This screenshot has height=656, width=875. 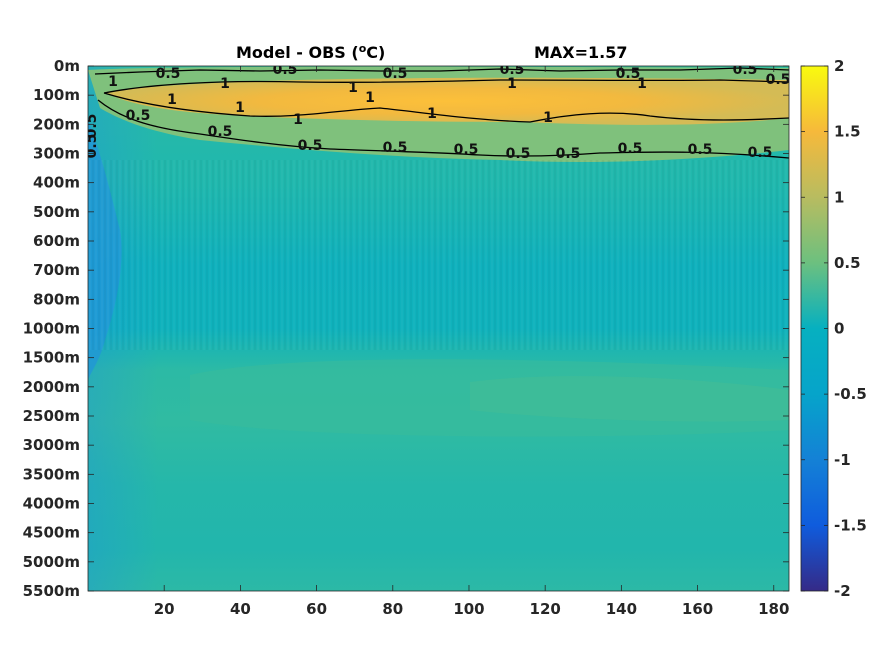 I want to click on y-tick-label: 400m, so click(x=56, y=183).